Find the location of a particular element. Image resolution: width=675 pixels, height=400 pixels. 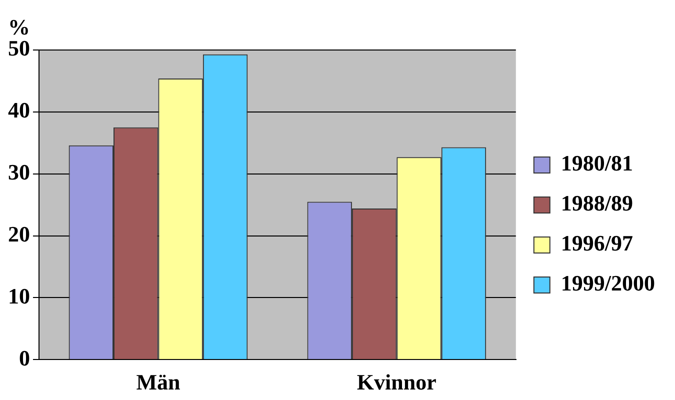

y-tick-label: 0 is located at coordinates (24, 357).